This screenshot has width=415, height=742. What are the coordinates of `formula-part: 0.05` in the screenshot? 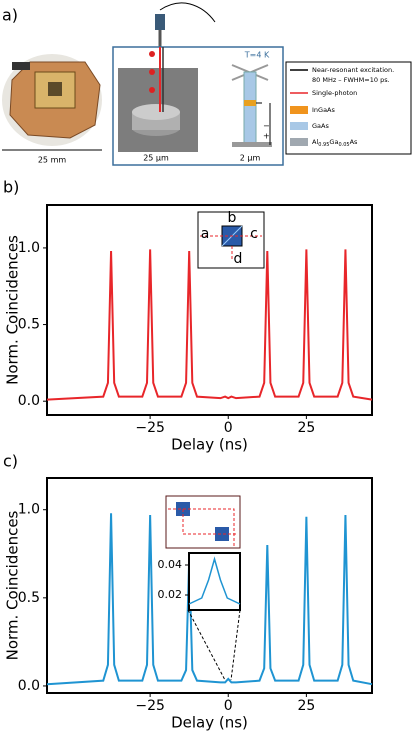 It's located at (343, 145).